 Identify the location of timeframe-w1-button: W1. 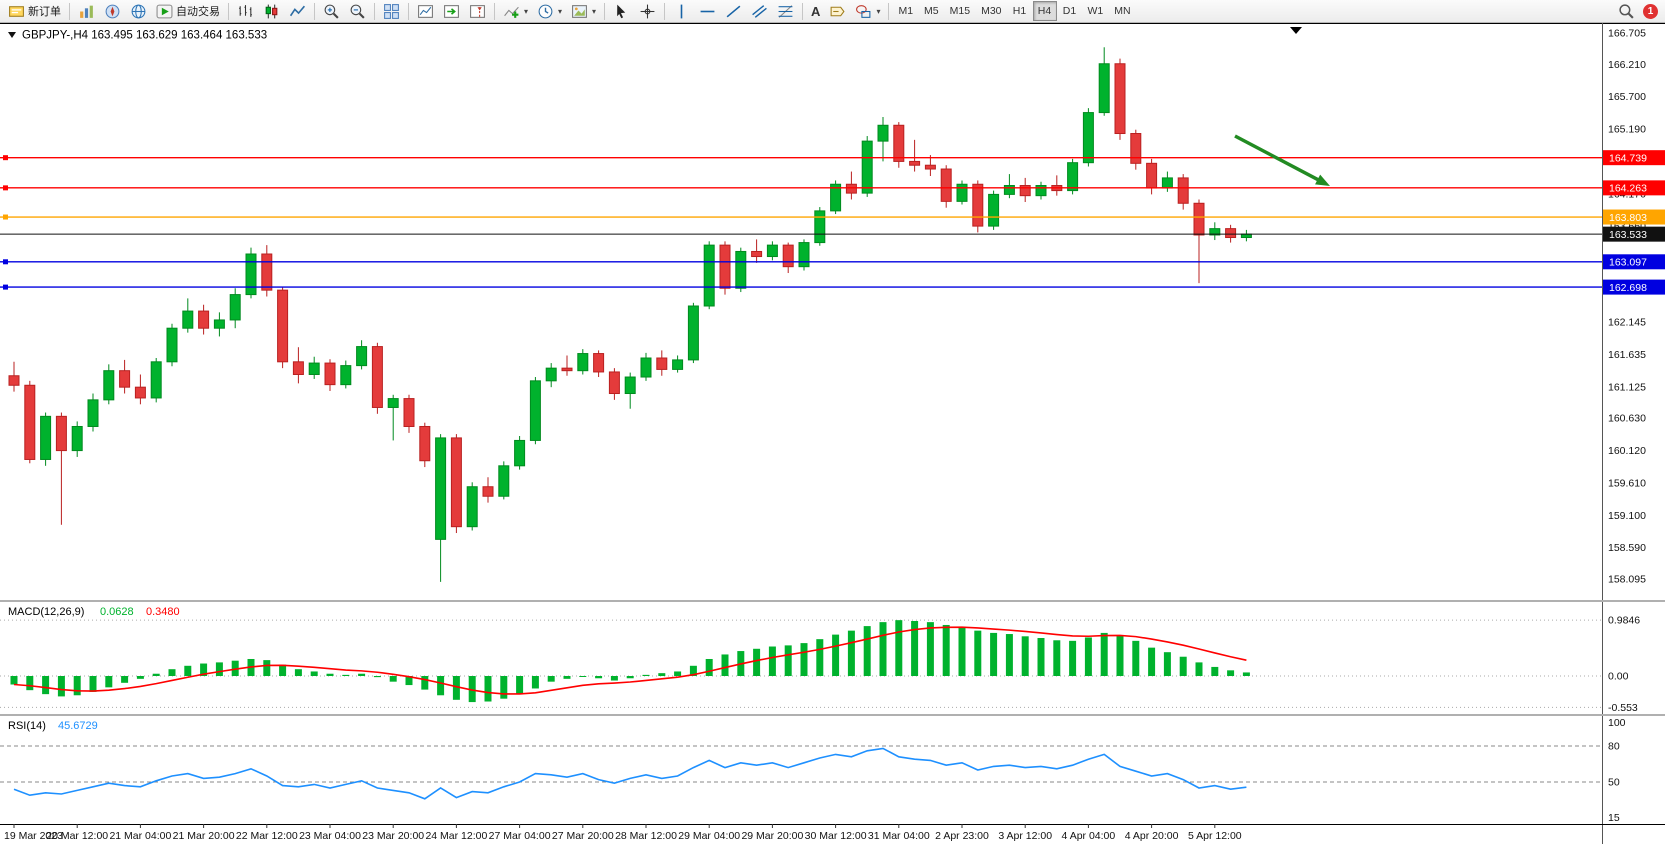
(1096, 11).